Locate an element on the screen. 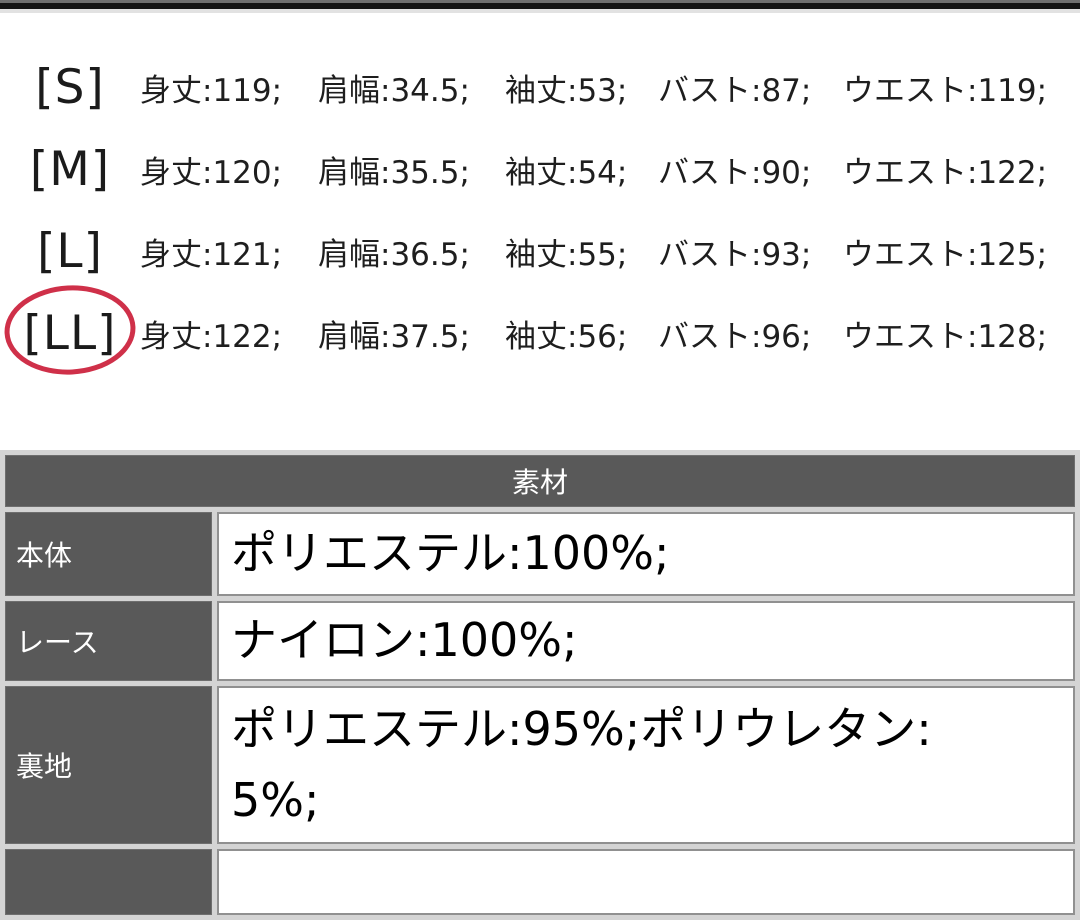  measurement-shoulder-width: 肩幅:34.5; is located at coordinates (394, 90).